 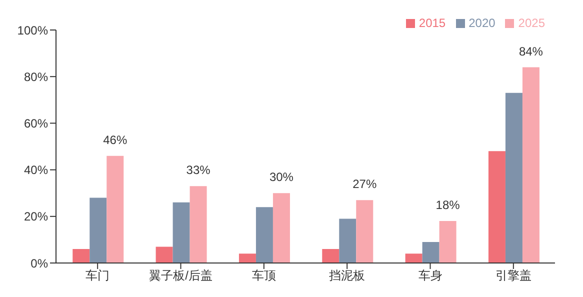 What do you see at coordinates (115, 139) in the screenshot?
I see `data-label: 46%` at bounding box center [115, 139].